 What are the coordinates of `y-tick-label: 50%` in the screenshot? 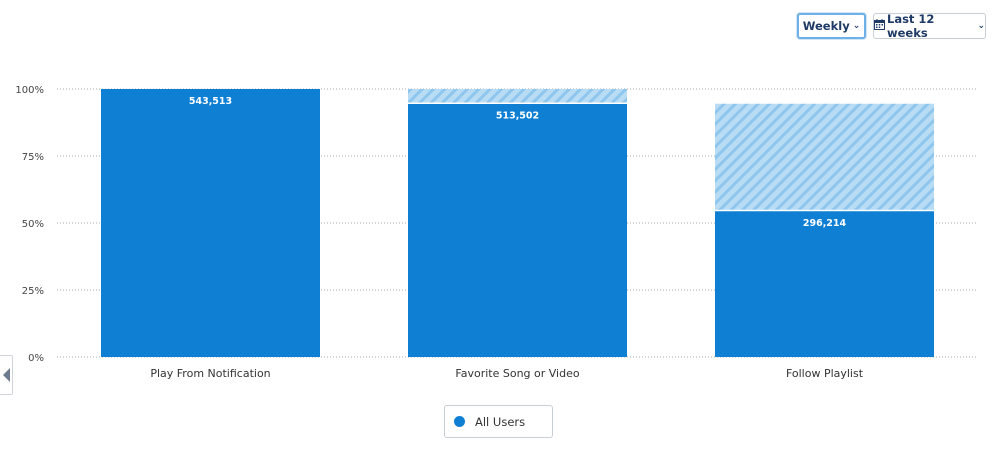 It's located at (33, 224).